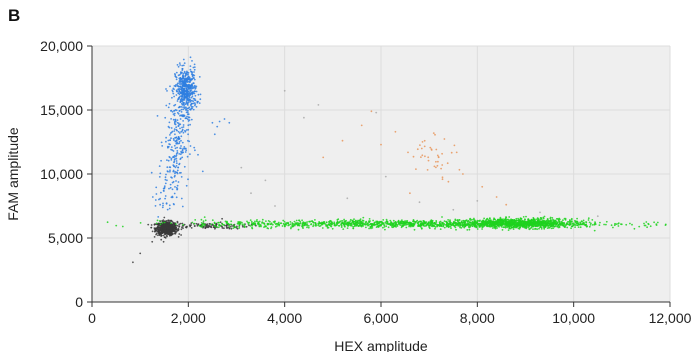 This screenshot has height=352, width=697. What do you see at coordinates (188, 318) in the screenshot?
I see `x-tick-label: 2,000` at bounding box center [188, 318].